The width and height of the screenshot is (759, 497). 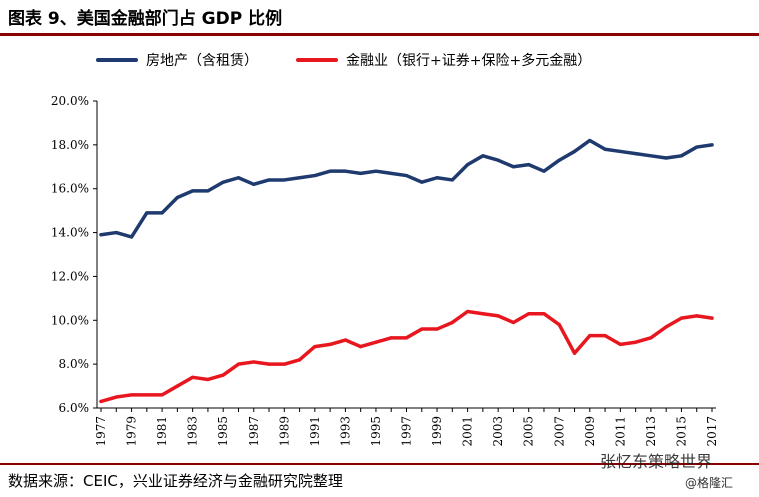 What do you see at coordinates (132, 431) in the screenshot?
I see `x-tick-label: 1979` at bounding box center [132, 431].